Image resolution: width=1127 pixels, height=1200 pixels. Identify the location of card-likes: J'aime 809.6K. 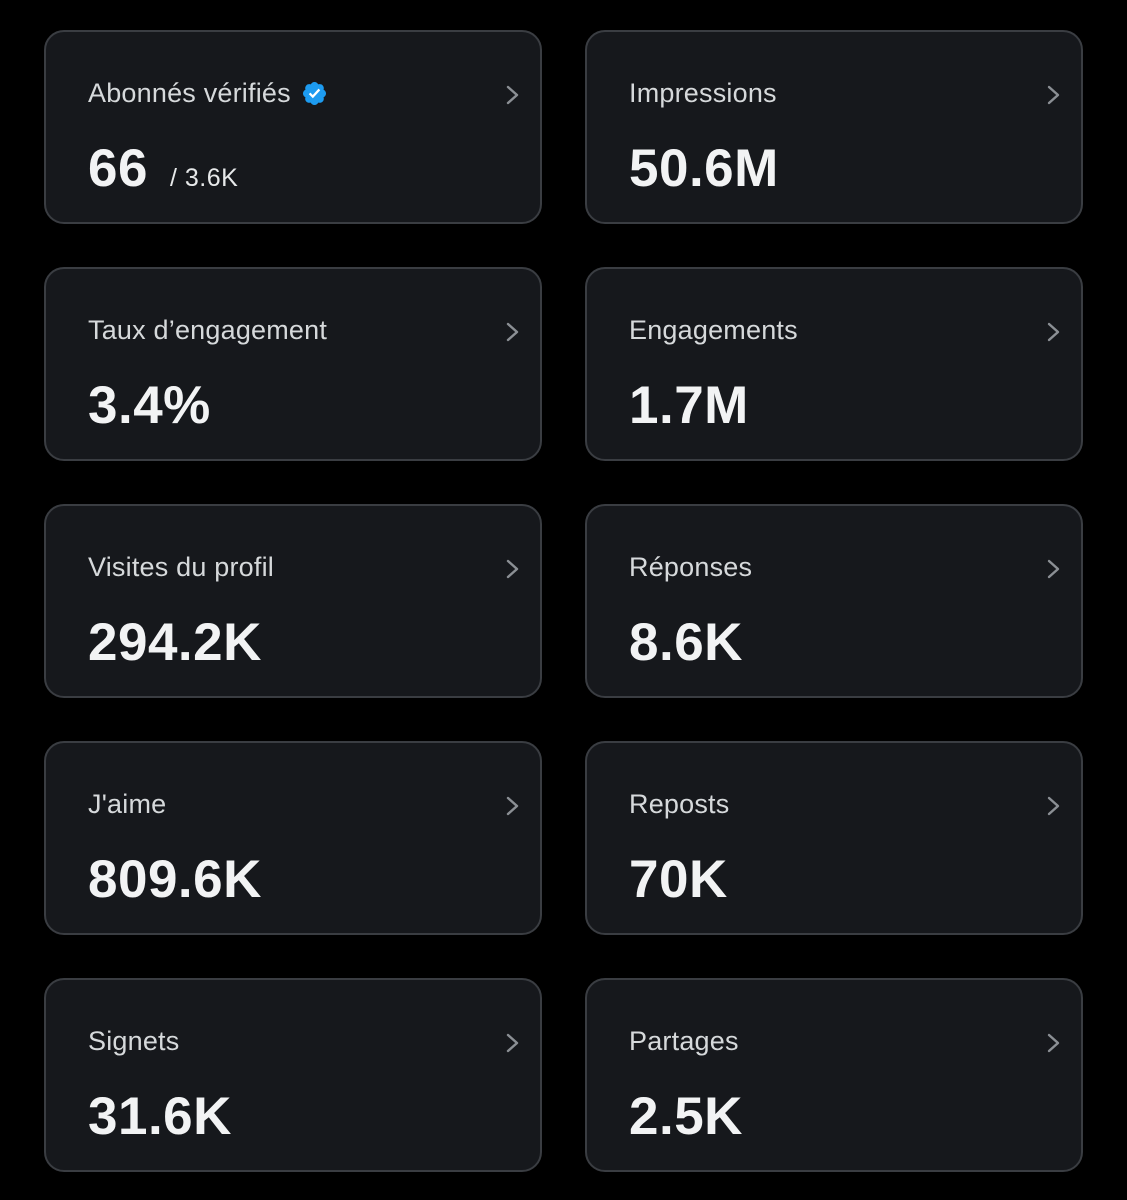
(293, 838).